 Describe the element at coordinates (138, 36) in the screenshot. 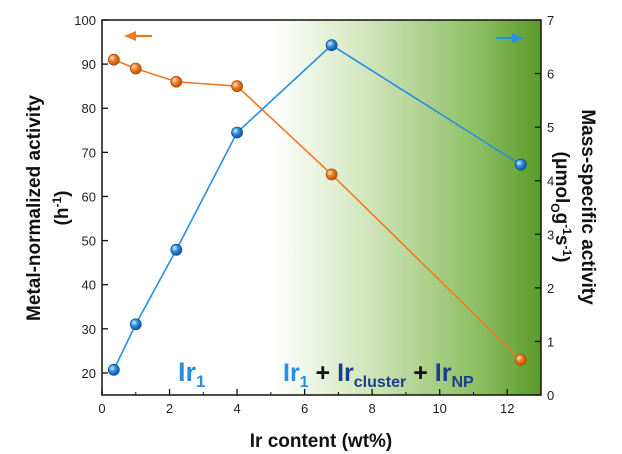

I see `orange-arrow-icon` at that location.